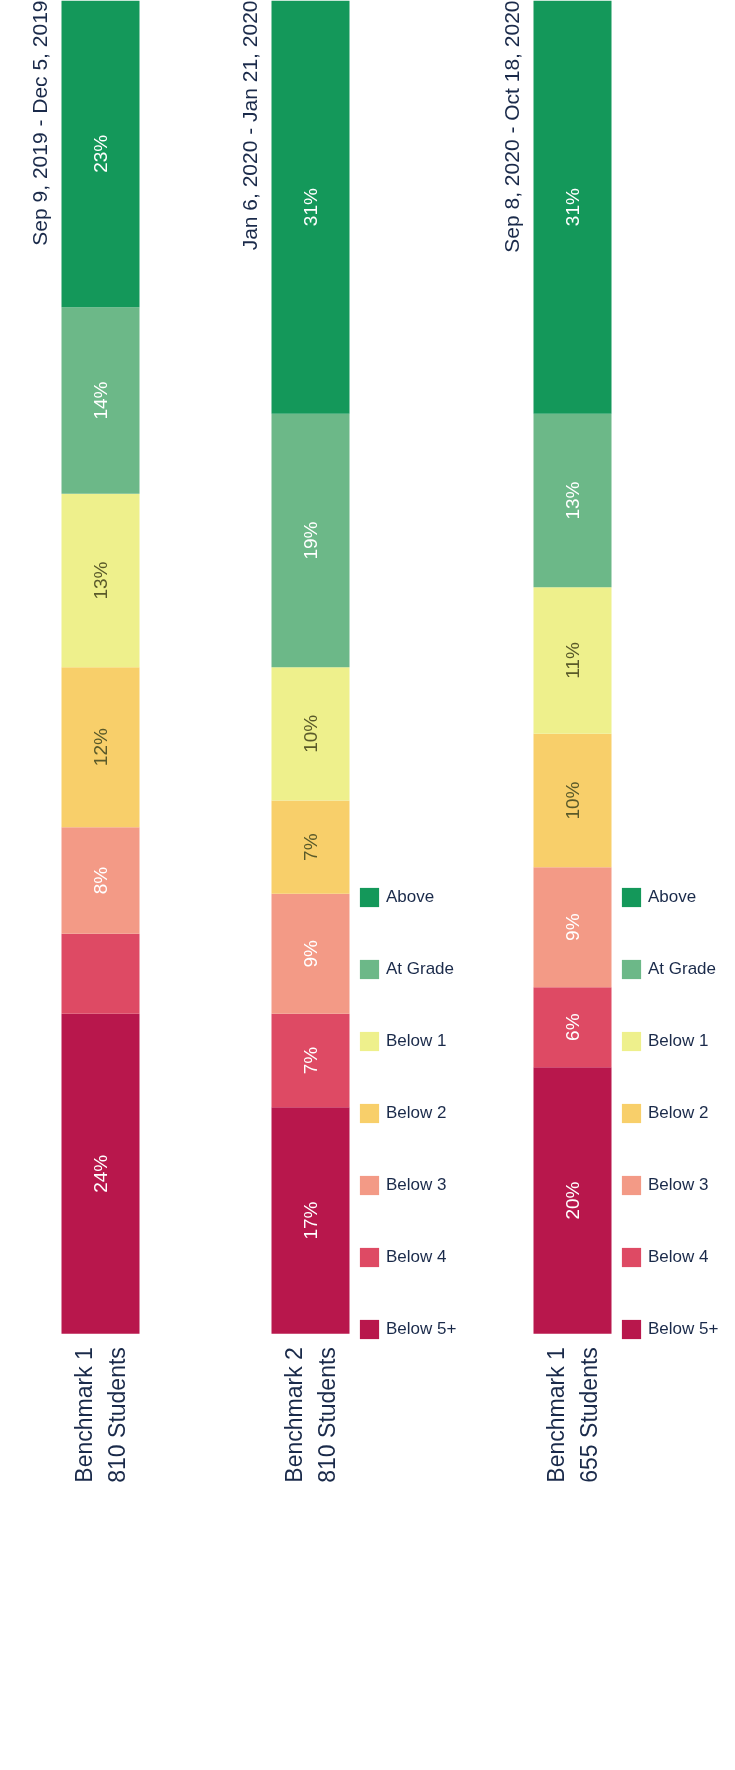 Image resolution: width=735 pixels, height=1770 pixels. Describe the element at coordinates (678, 1113) in the screenshot. I see `text: Below 2` at that location.